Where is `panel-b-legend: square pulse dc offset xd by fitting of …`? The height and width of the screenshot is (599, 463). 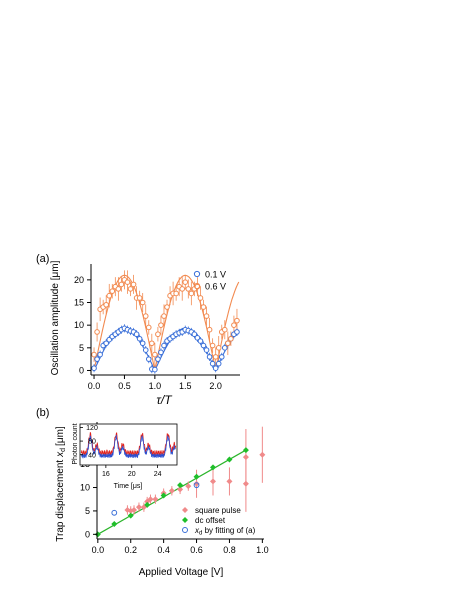
panel-b-legend: square pulse dc offset xd by fitting of … is located at coordinates (219, 521).